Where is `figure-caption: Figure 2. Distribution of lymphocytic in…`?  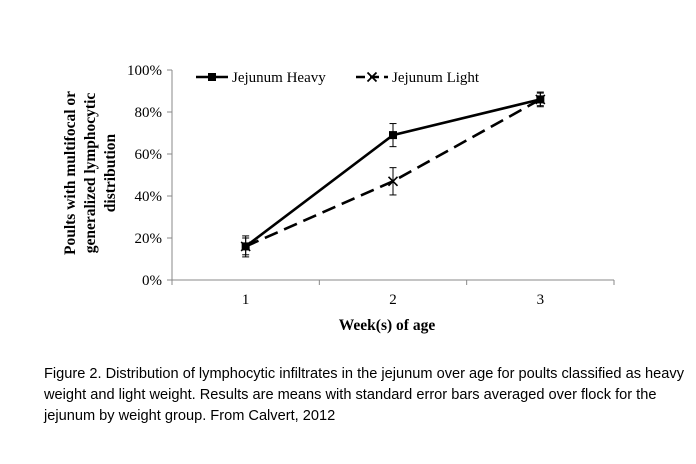 figure-caption: Figure 2. Distribution of lymphocytic in… is located at coordinates (364, 395).